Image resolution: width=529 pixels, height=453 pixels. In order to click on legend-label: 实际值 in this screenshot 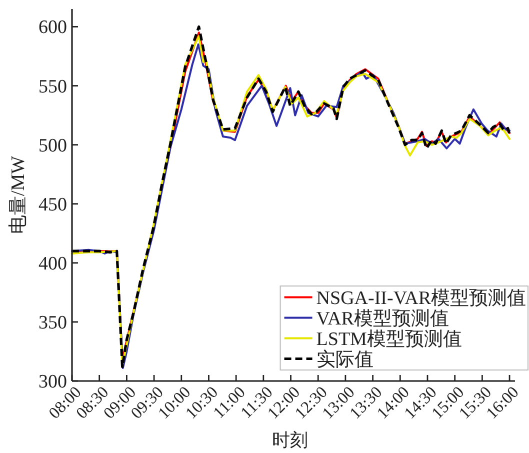, I will do `click(345, 359)`.